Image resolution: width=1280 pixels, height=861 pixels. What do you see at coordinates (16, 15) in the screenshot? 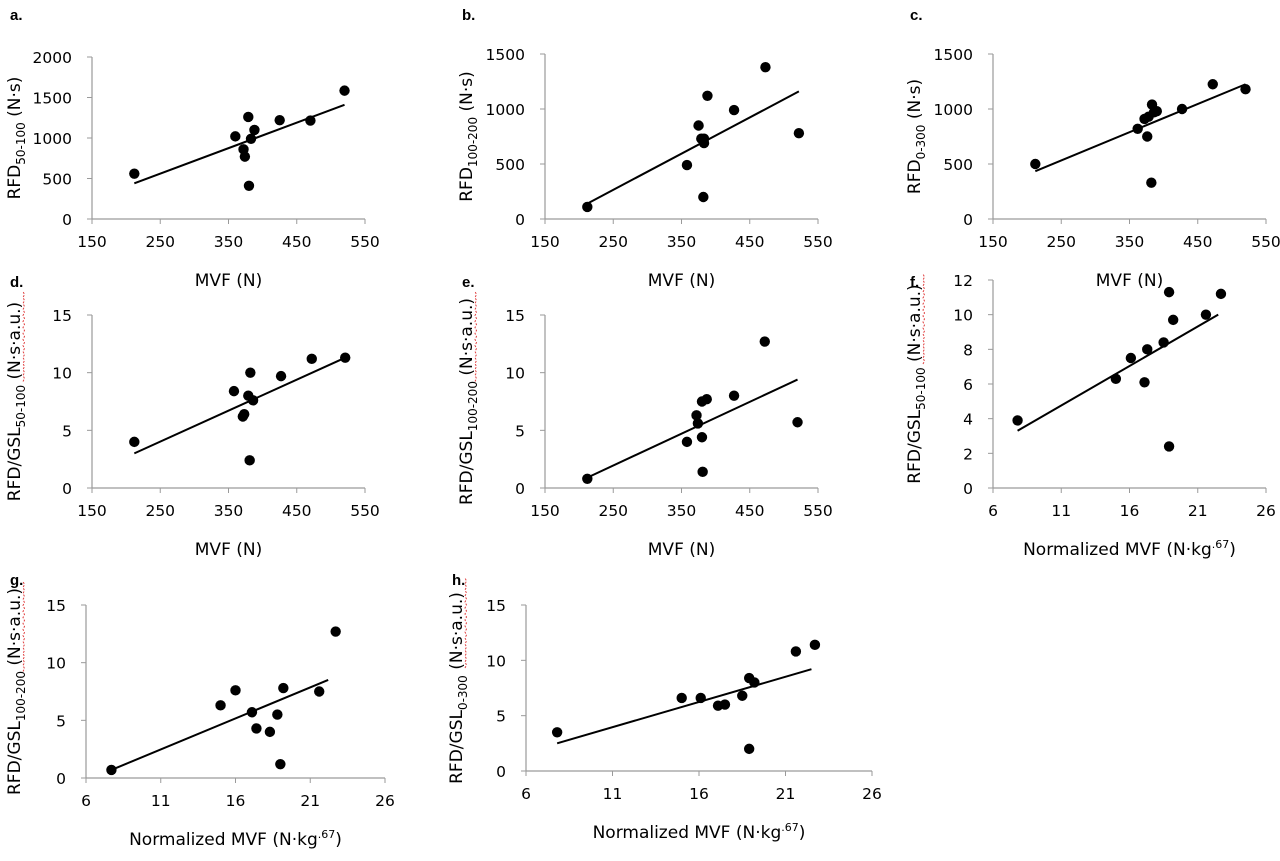
I see `panel-label: a.` at bounding box center [16, 15].